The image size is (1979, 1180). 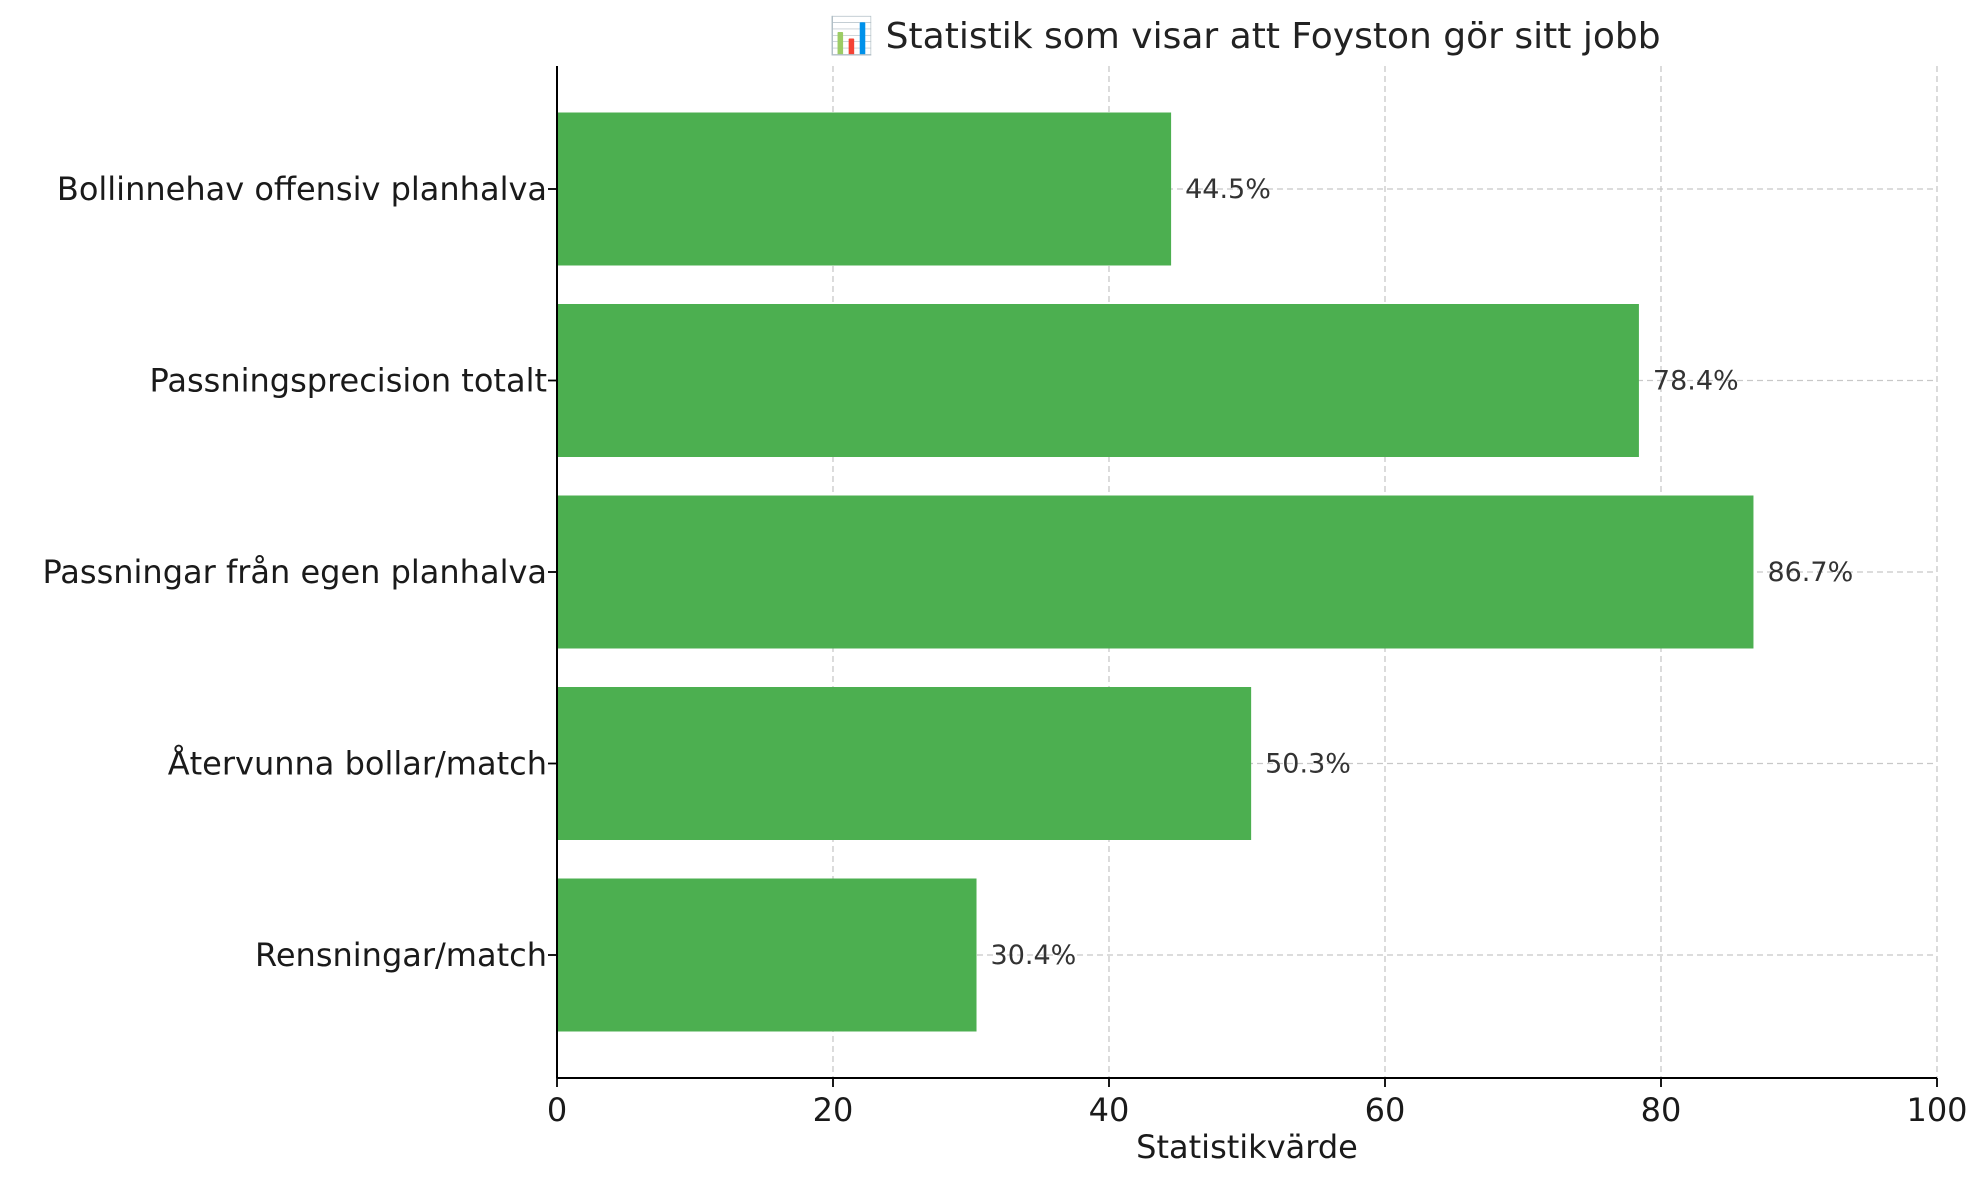 What do you see at coordinates (1308, 764) in the screenshot?
I see `bar-value-label: 50.3%` at bounding box center [1308, 764].